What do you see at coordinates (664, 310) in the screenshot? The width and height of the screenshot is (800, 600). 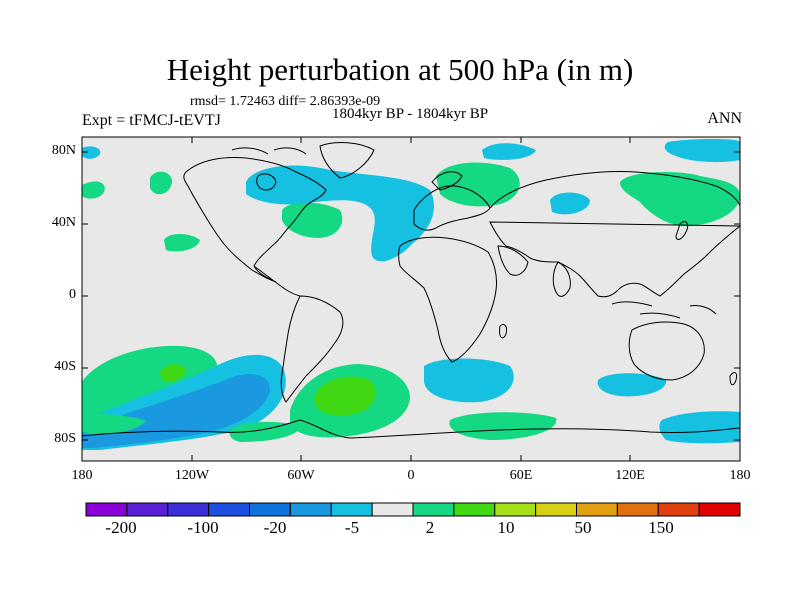 I see `coastline-indonesia` at bounding box center [664, 310].